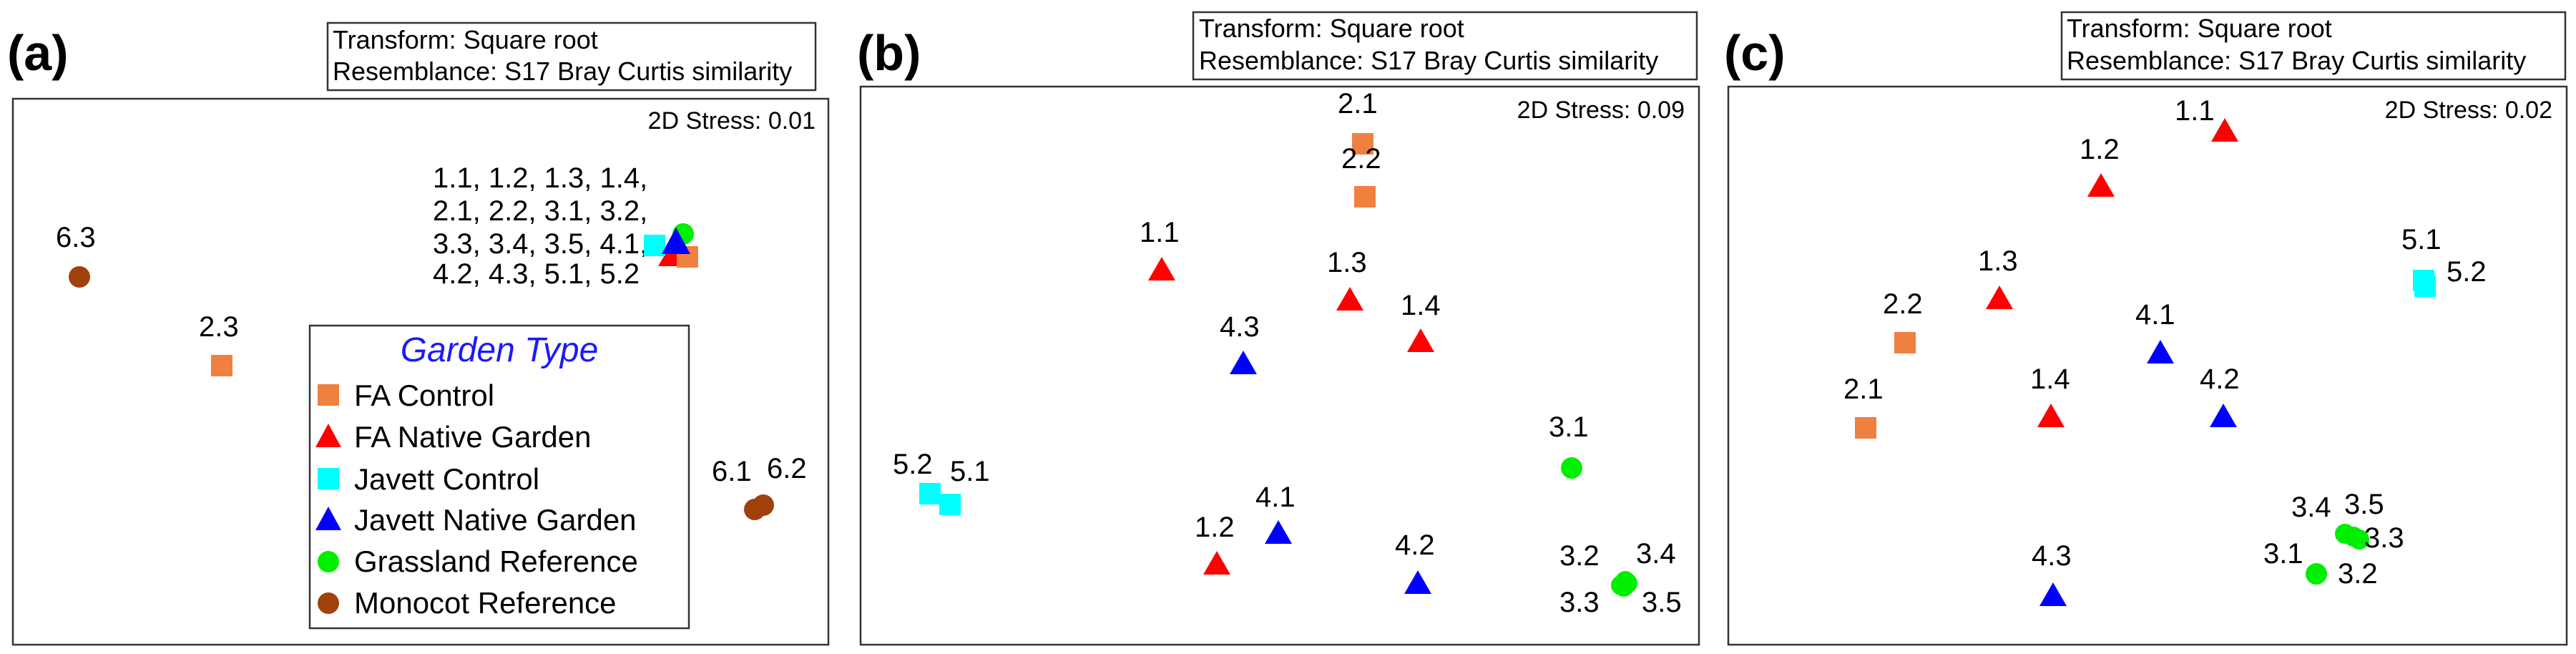 The height and width of the screenshot is (654, 2576). I want to click on javett-native-legend-marker, so click(328, 518).